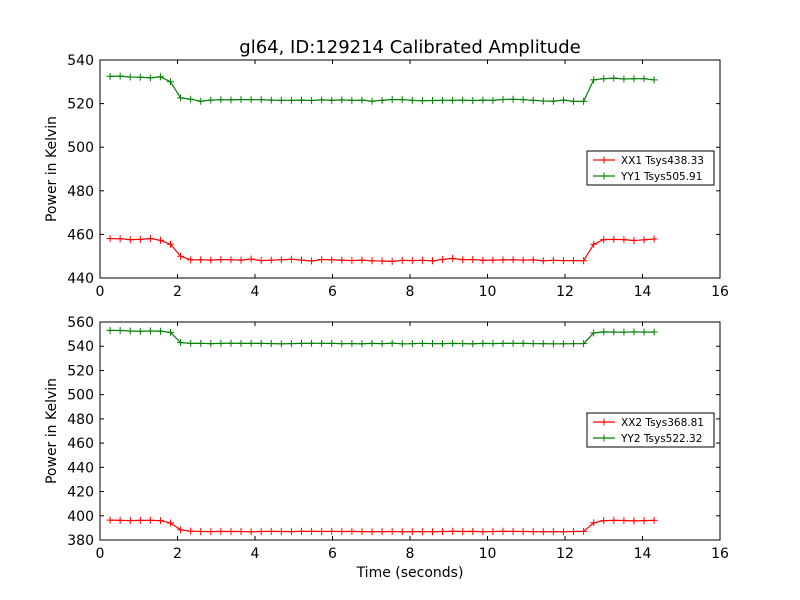 The image size is (800, 600). Describe the element at coordinates (80, 396) in the screenshot. I see `y-tick-label: 500` at that location.